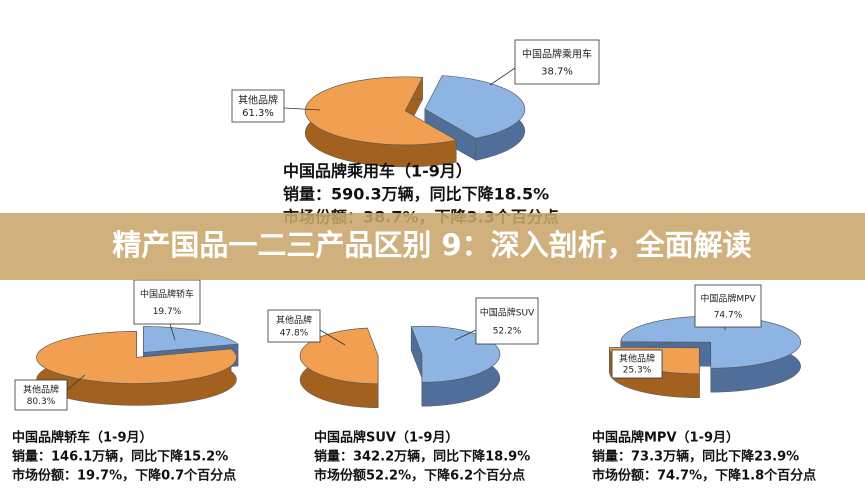 The width and height of the screenshot is (865, 495). What do you see at coordinates (124, 476) in the screenshot?
I see `caption-line: 市场份额：19.7%，下降0.7个百分点` at bounding box center [124, 476].